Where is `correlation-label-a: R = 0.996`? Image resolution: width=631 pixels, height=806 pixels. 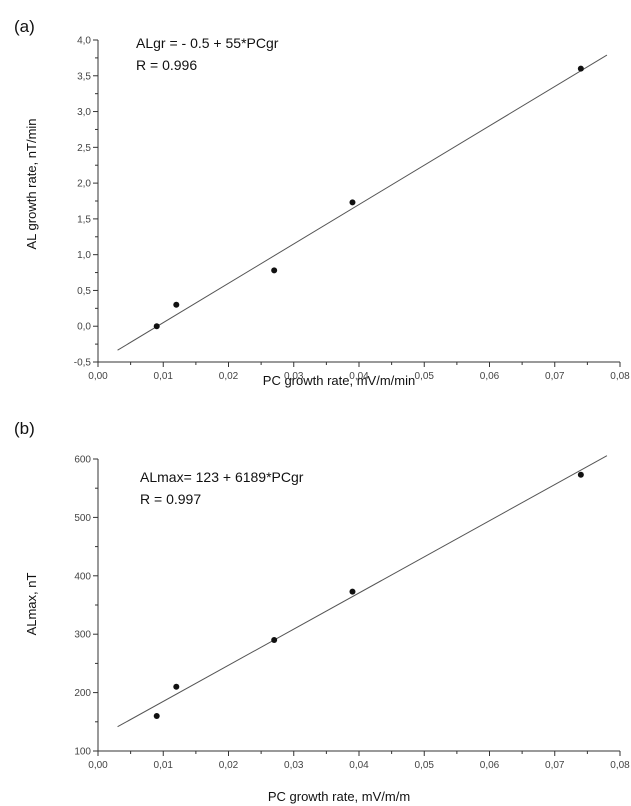
correlation-label-a: R = 0.996 is located at coordinates (166, 65).